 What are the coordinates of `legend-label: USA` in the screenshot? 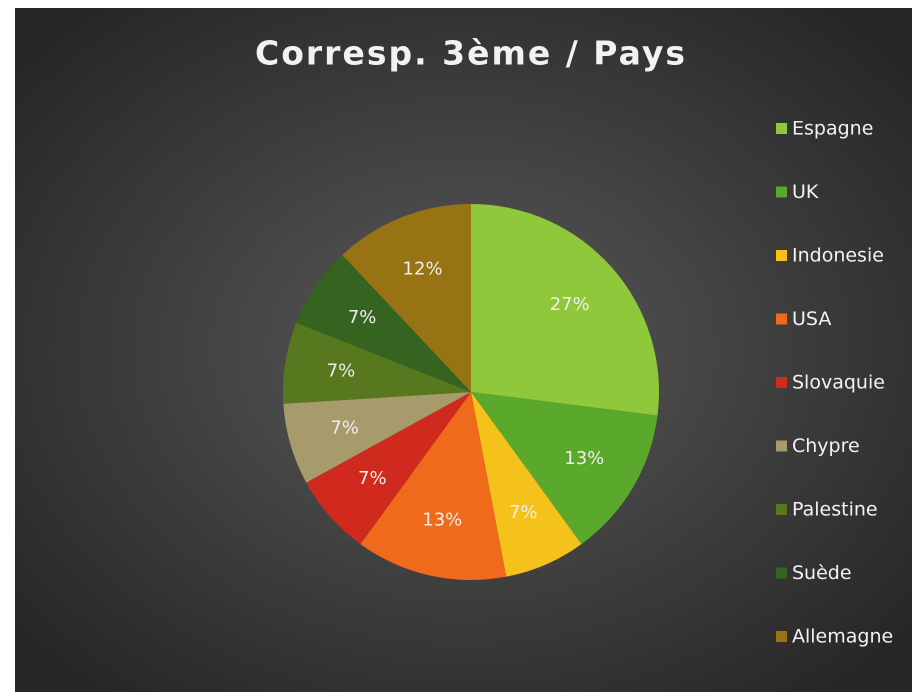 It's located at (811, 319).